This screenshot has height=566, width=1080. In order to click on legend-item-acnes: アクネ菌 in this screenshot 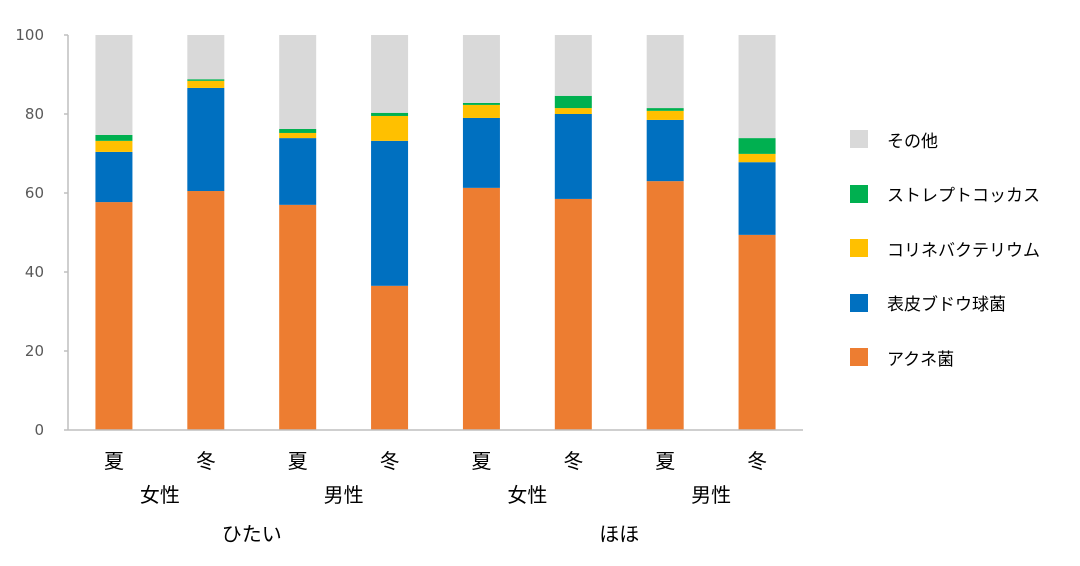, I will do `click(945, 357)`.